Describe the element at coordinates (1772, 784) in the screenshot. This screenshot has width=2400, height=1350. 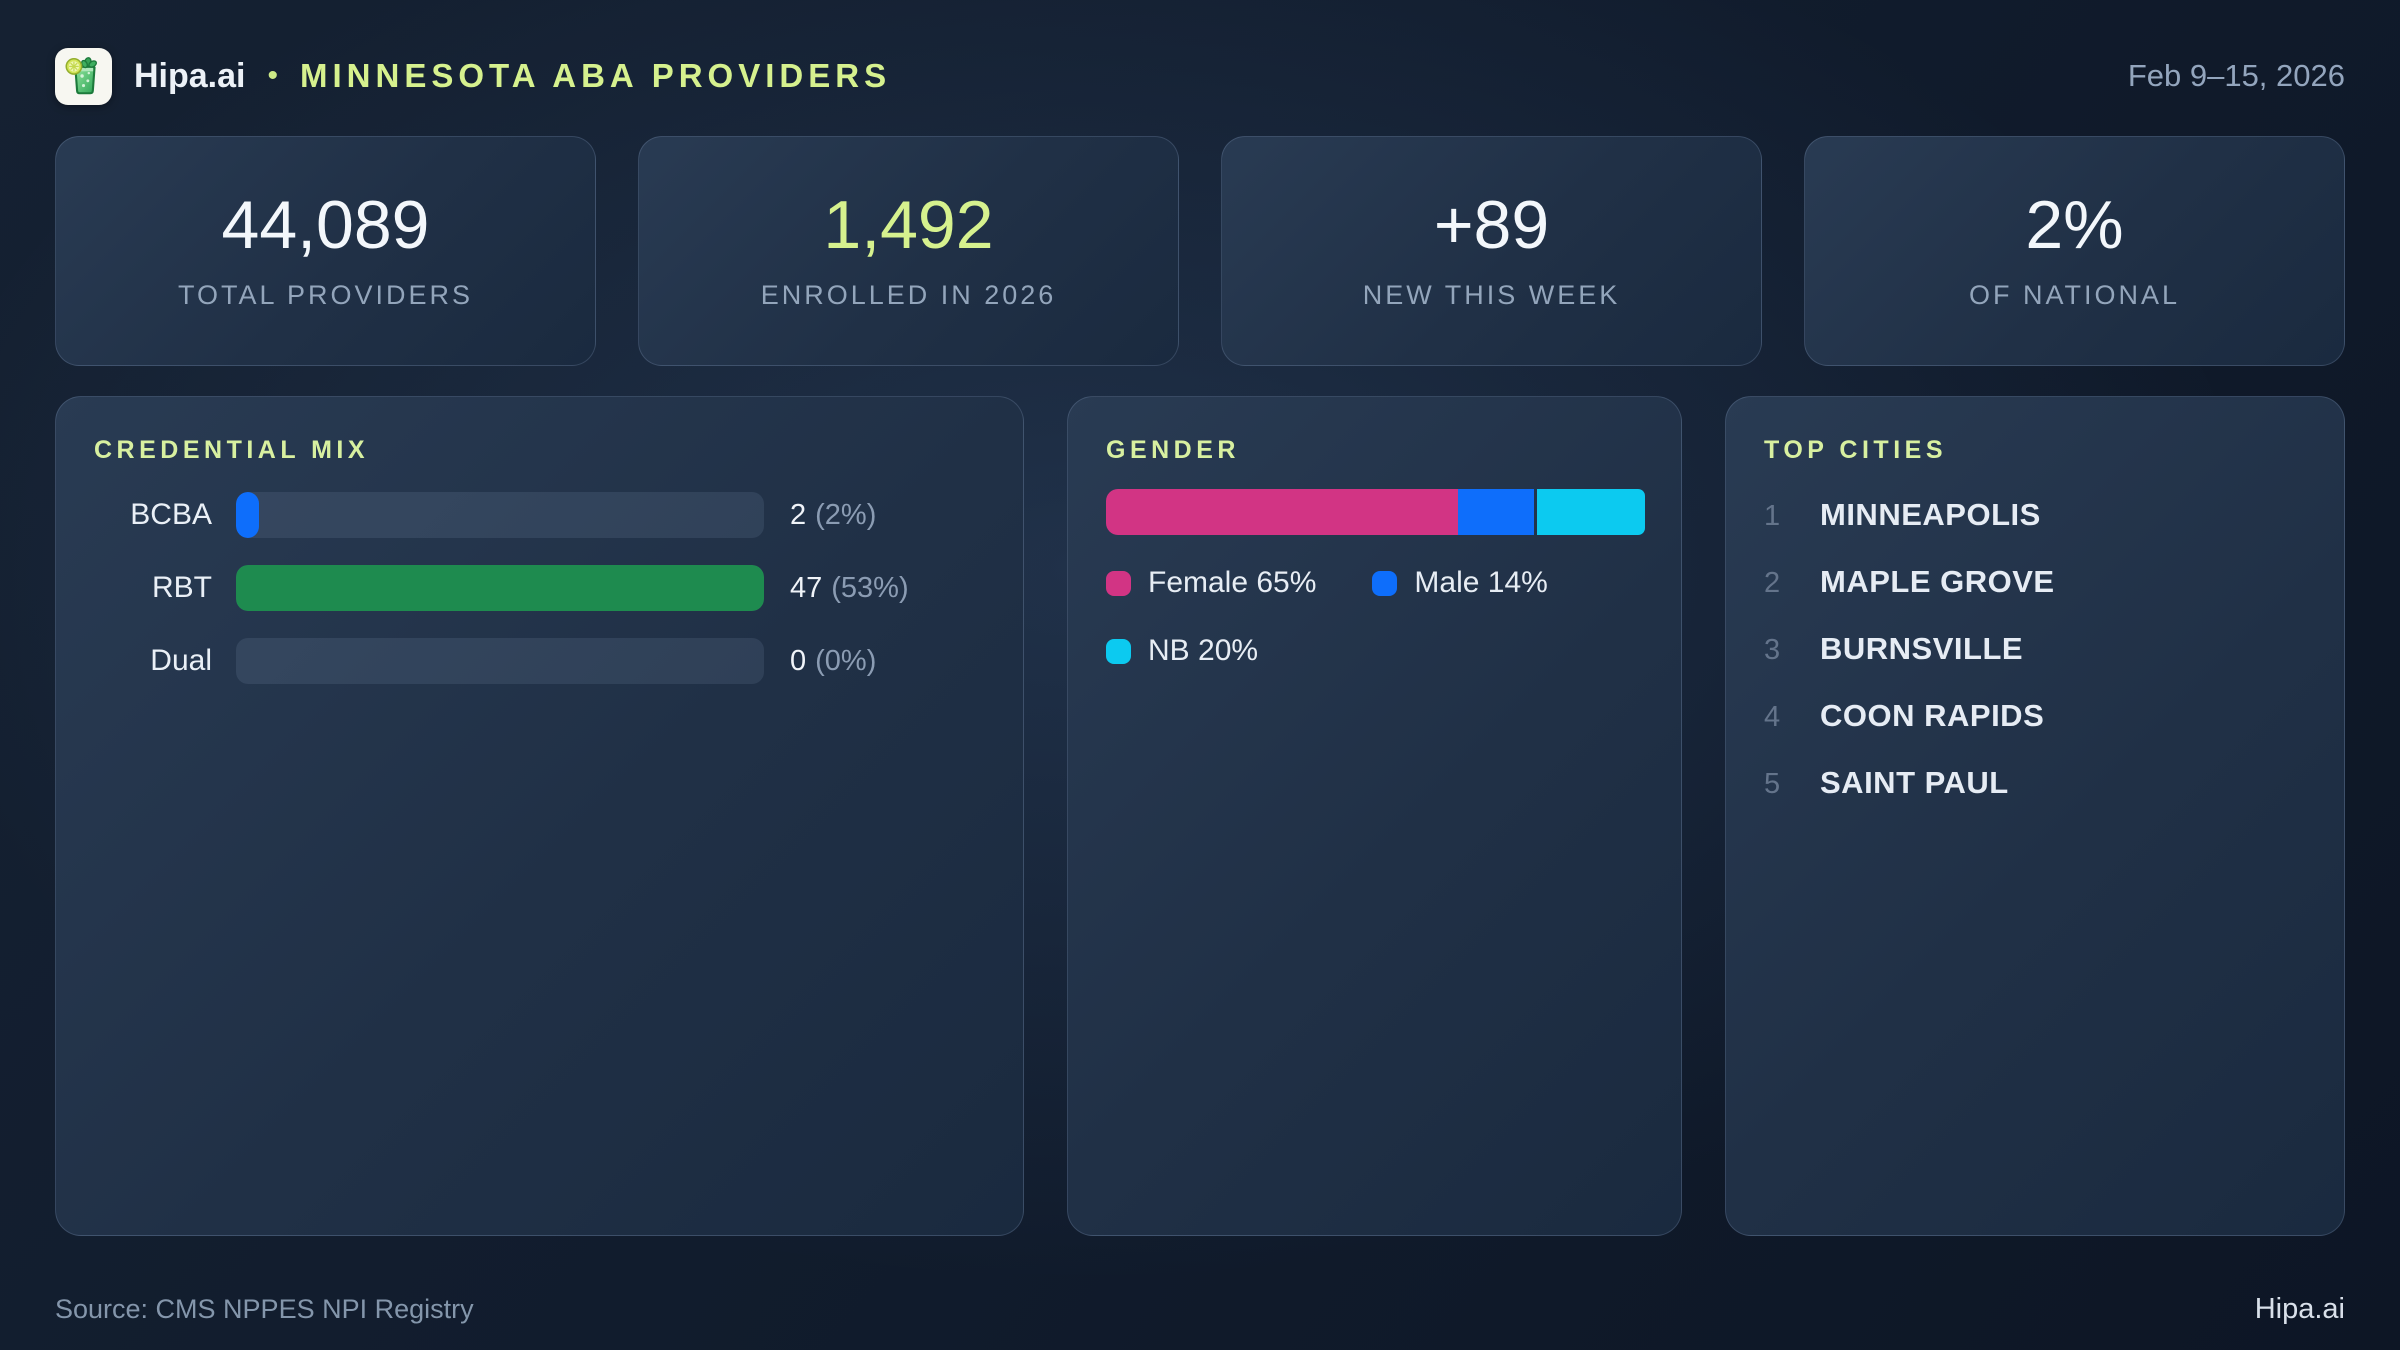
I see `city-rank: 5` at that location.